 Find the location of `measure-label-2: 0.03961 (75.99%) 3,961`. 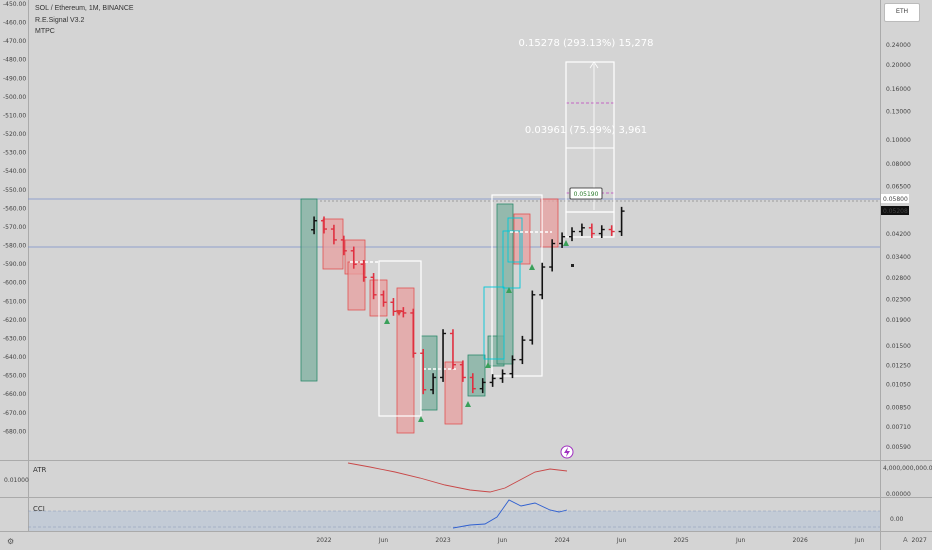

measure-label-2: 0.03961 (75.99%) 3,961 is located at coordinates (586, 130).